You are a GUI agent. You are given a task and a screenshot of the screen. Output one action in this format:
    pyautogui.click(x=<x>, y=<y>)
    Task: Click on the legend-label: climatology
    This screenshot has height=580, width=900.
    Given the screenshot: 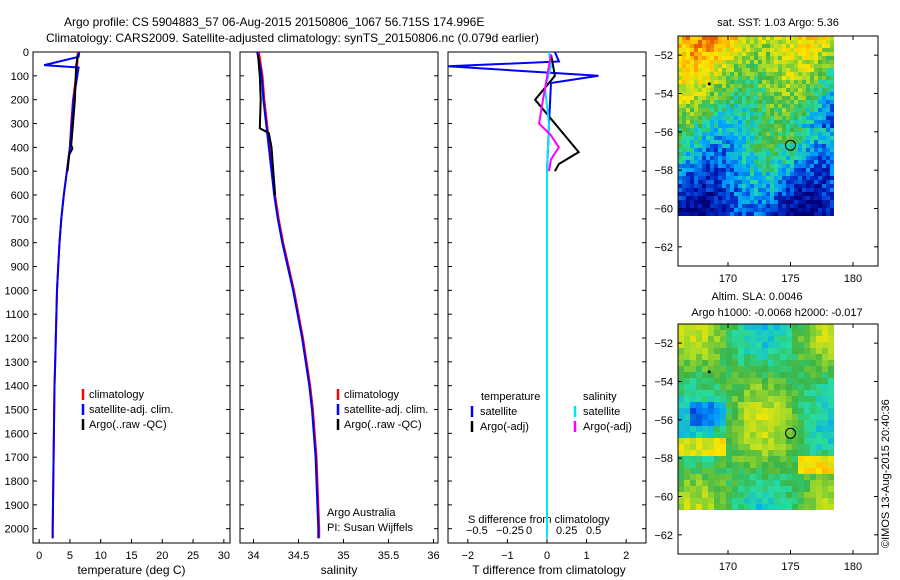 What is the action you would take?
    pyautogui.click(x=372, y=395)
    